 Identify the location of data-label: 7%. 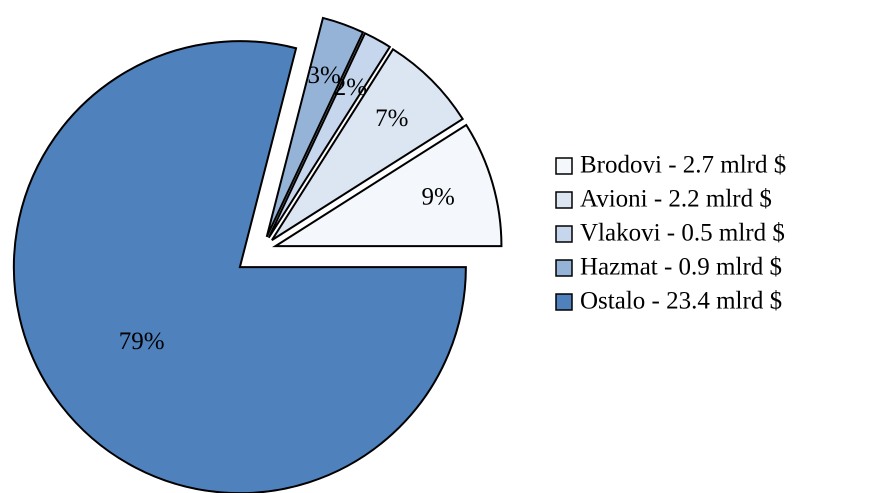
(391, 118).